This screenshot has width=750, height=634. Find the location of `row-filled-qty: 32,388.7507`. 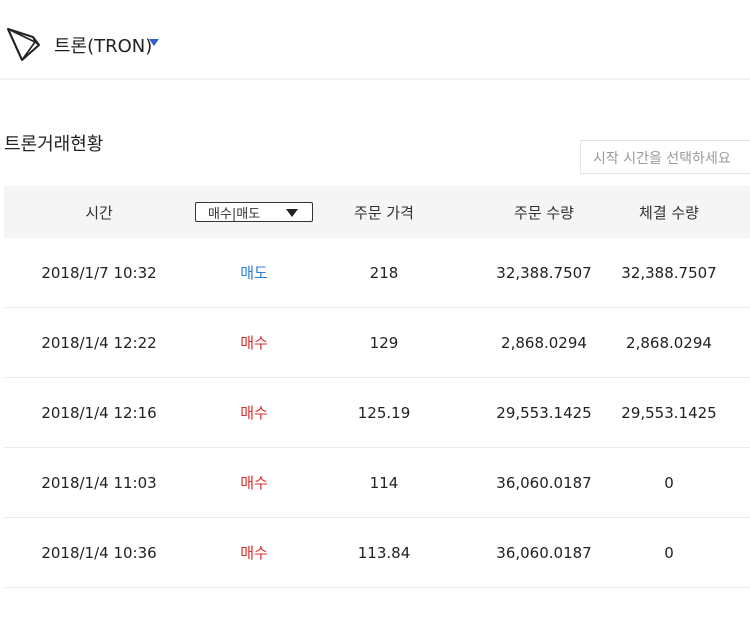

row-filled-qty: 32,388.7507 is located at coordinates (669, 272).